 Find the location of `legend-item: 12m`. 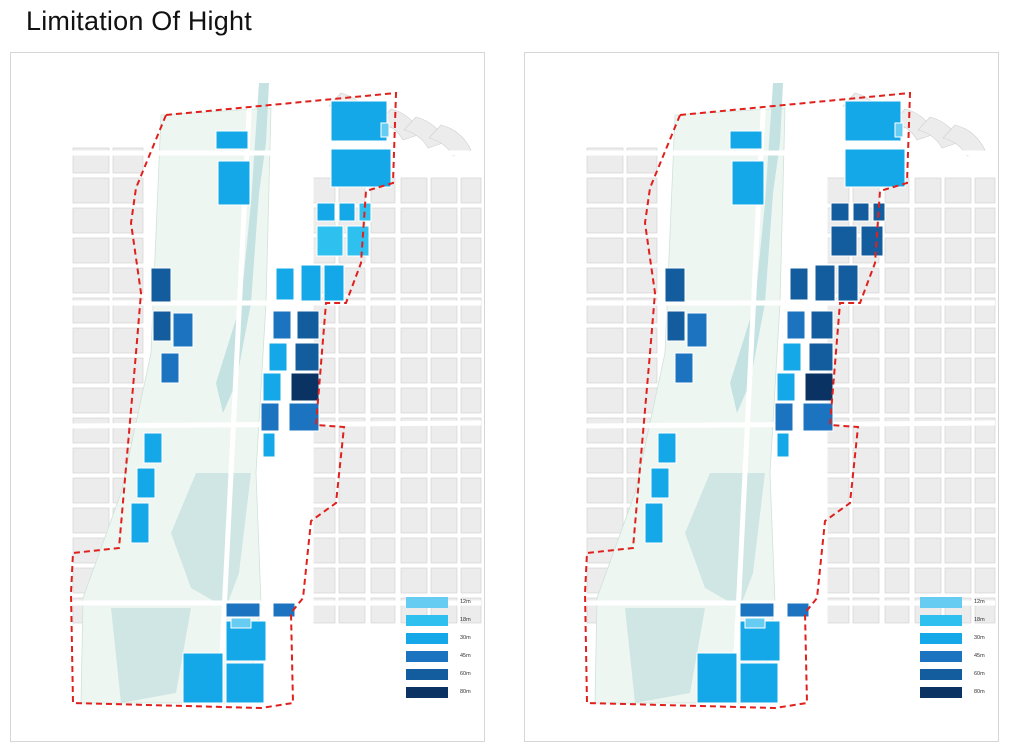

legend-item: 12m is located at coordinates (442, 602).